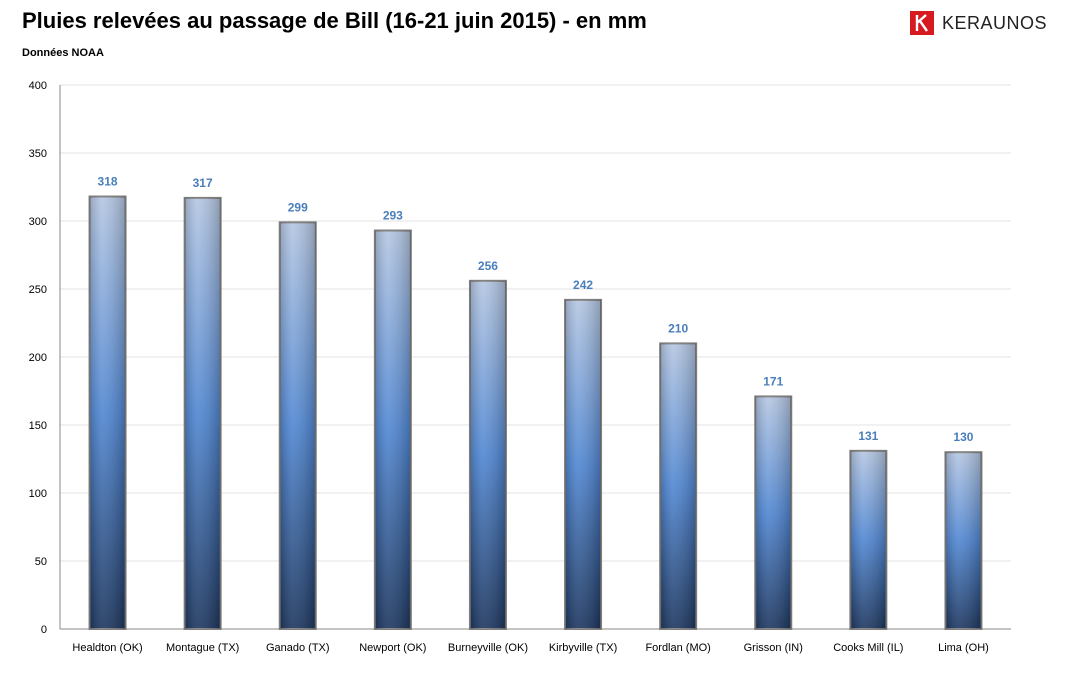 This screenshot has width=1071, height=681. What do you see at coordinates (44, 630) in the screenshot?
I see `y-tick-label: 0` at bounding box center [44, 630].